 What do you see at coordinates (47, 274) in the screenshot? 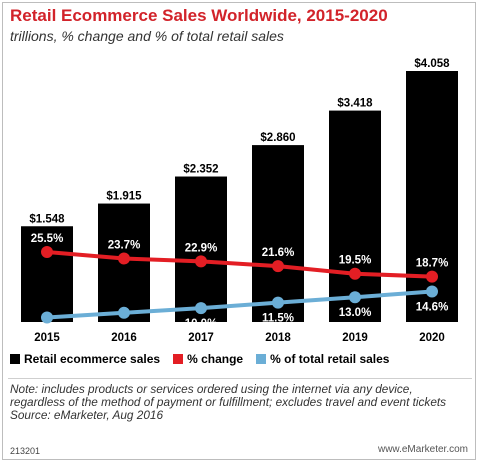
I see `bar-2015` at bounding box center [47, 274].